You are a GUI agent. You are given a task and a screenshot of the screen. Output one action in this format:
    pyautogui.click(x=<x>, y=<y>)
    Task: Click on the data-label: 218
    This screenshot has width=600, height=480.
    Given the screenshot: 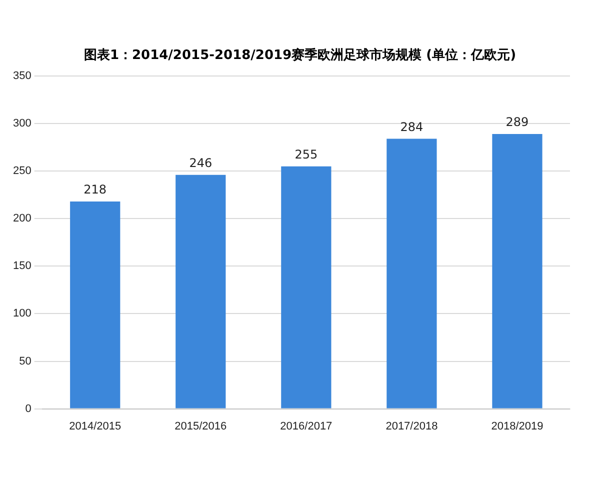 What is the action you would take?
    pyautogui.click(x=95, y=189)
    